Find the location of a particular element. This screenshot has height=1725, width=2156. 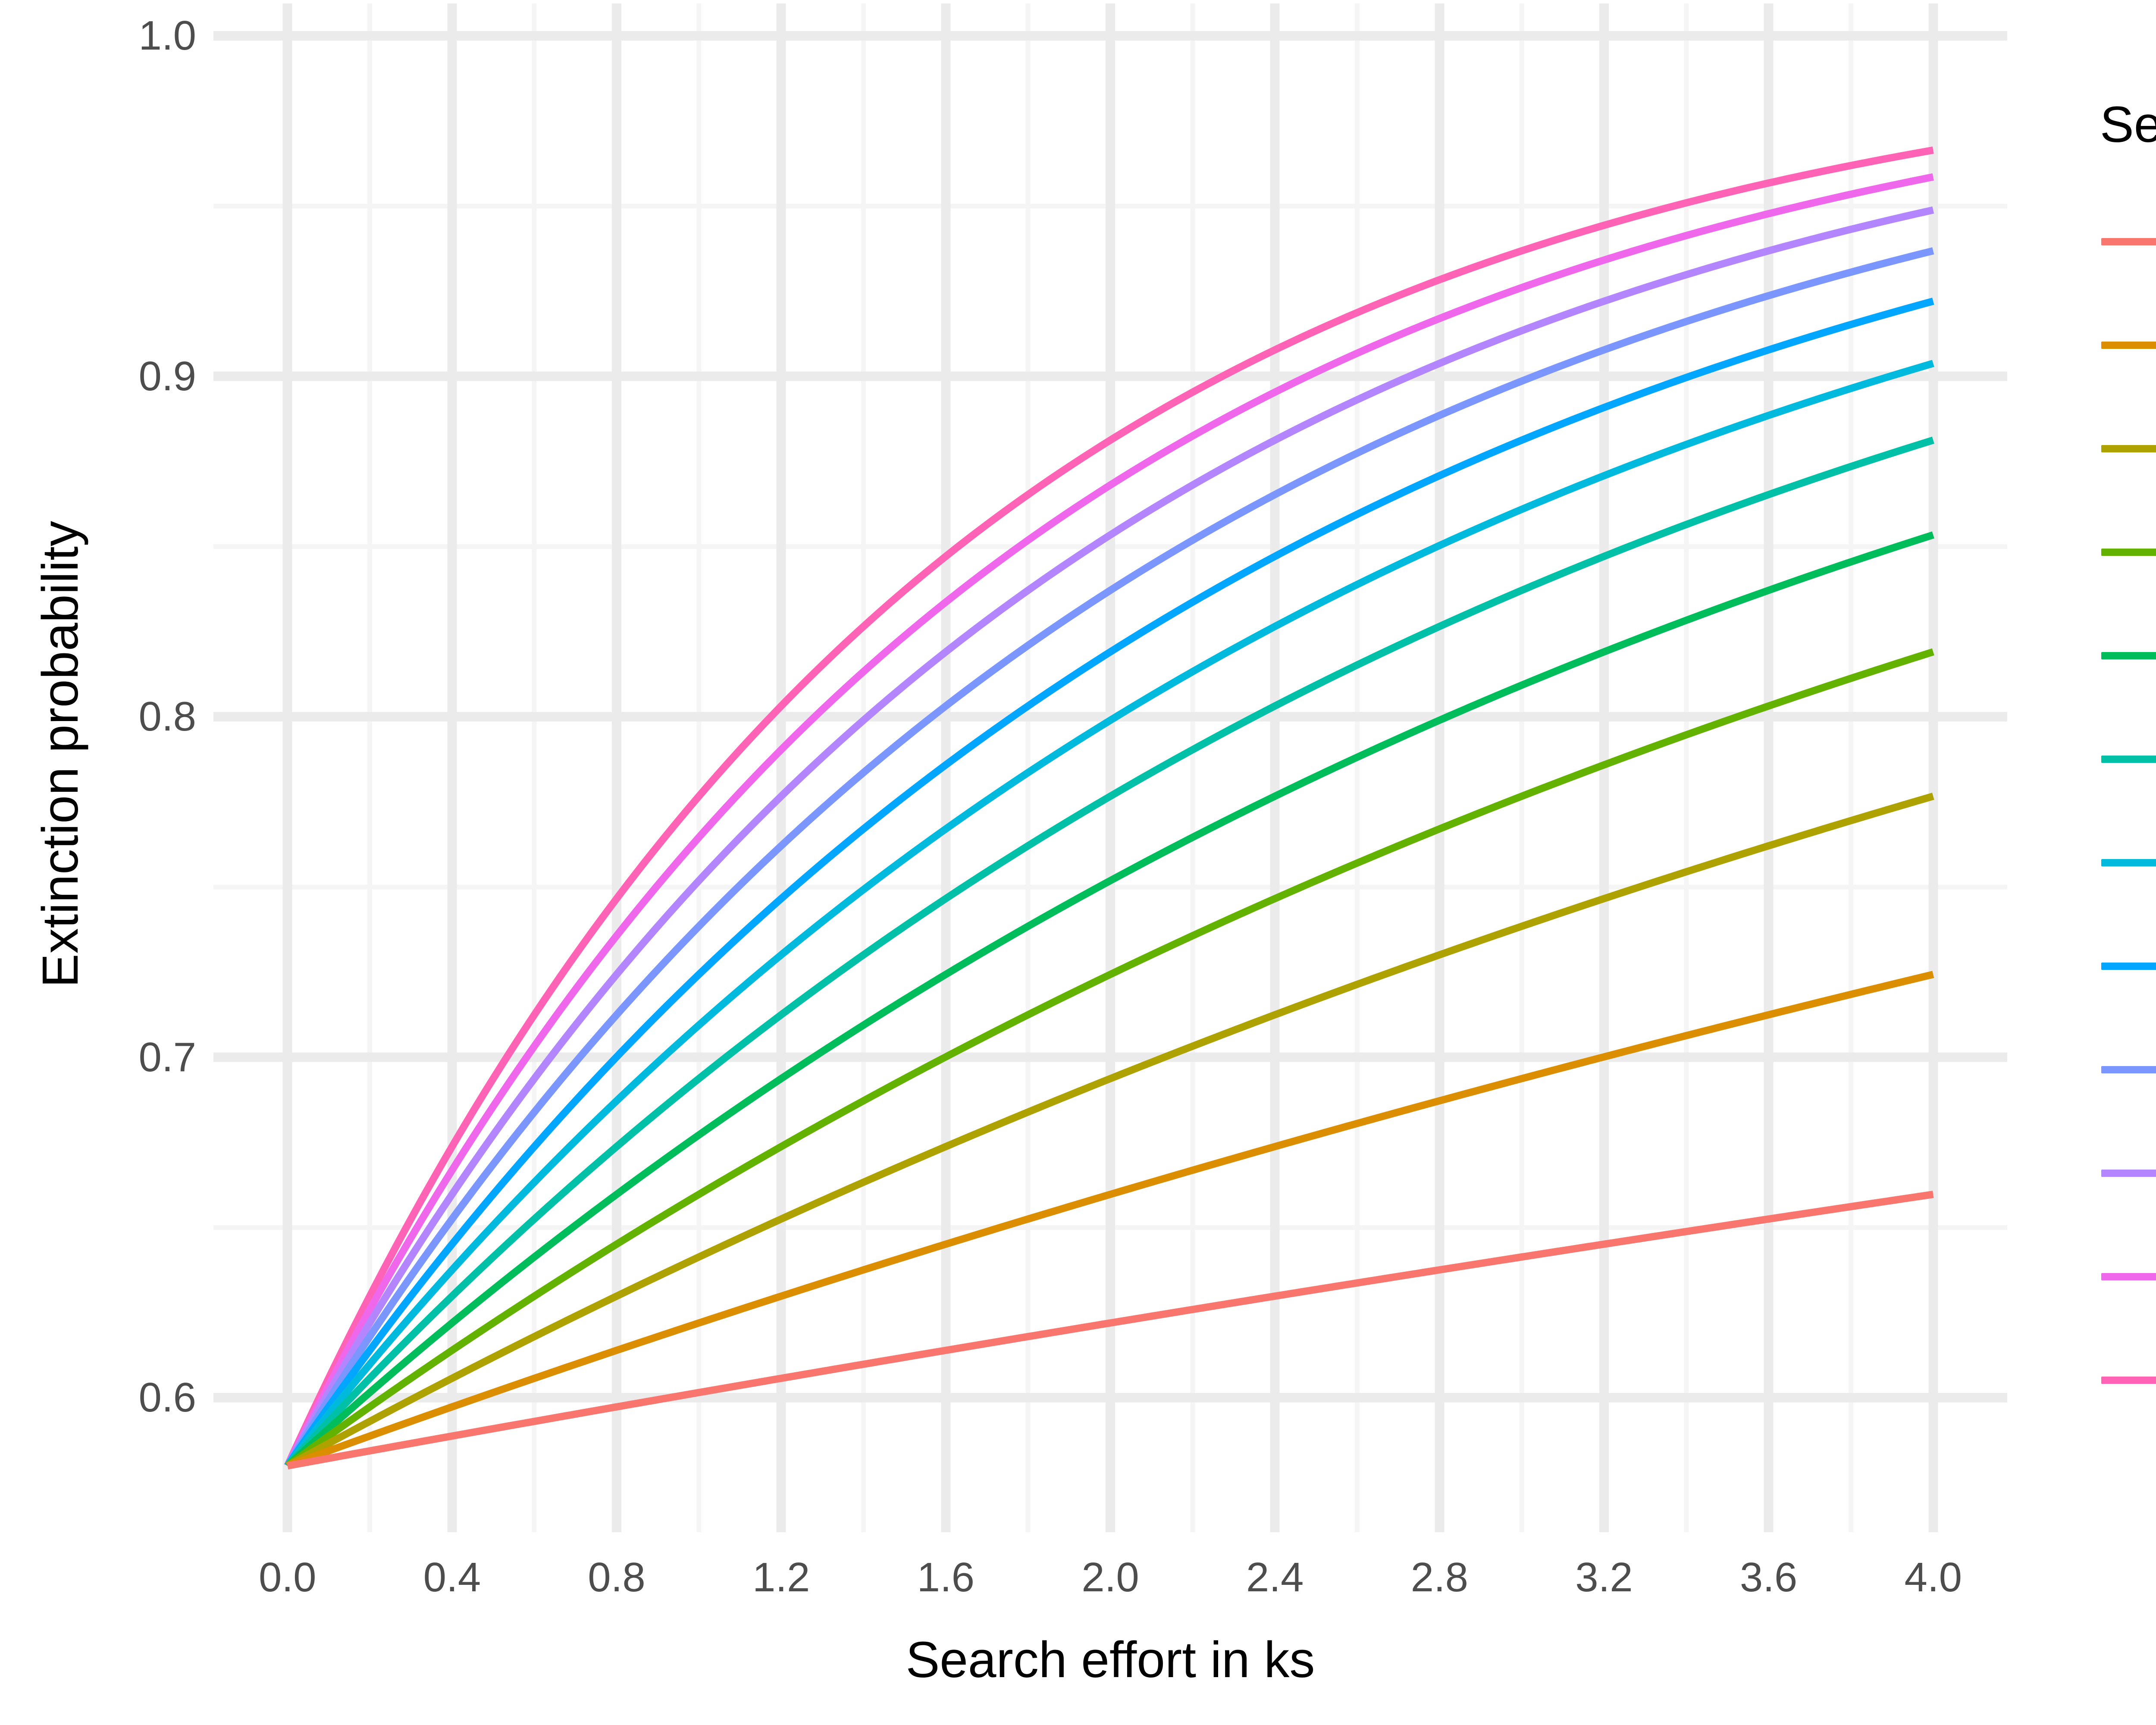

x-tick-label: 0.8 is located at coordinates (617, 1577).